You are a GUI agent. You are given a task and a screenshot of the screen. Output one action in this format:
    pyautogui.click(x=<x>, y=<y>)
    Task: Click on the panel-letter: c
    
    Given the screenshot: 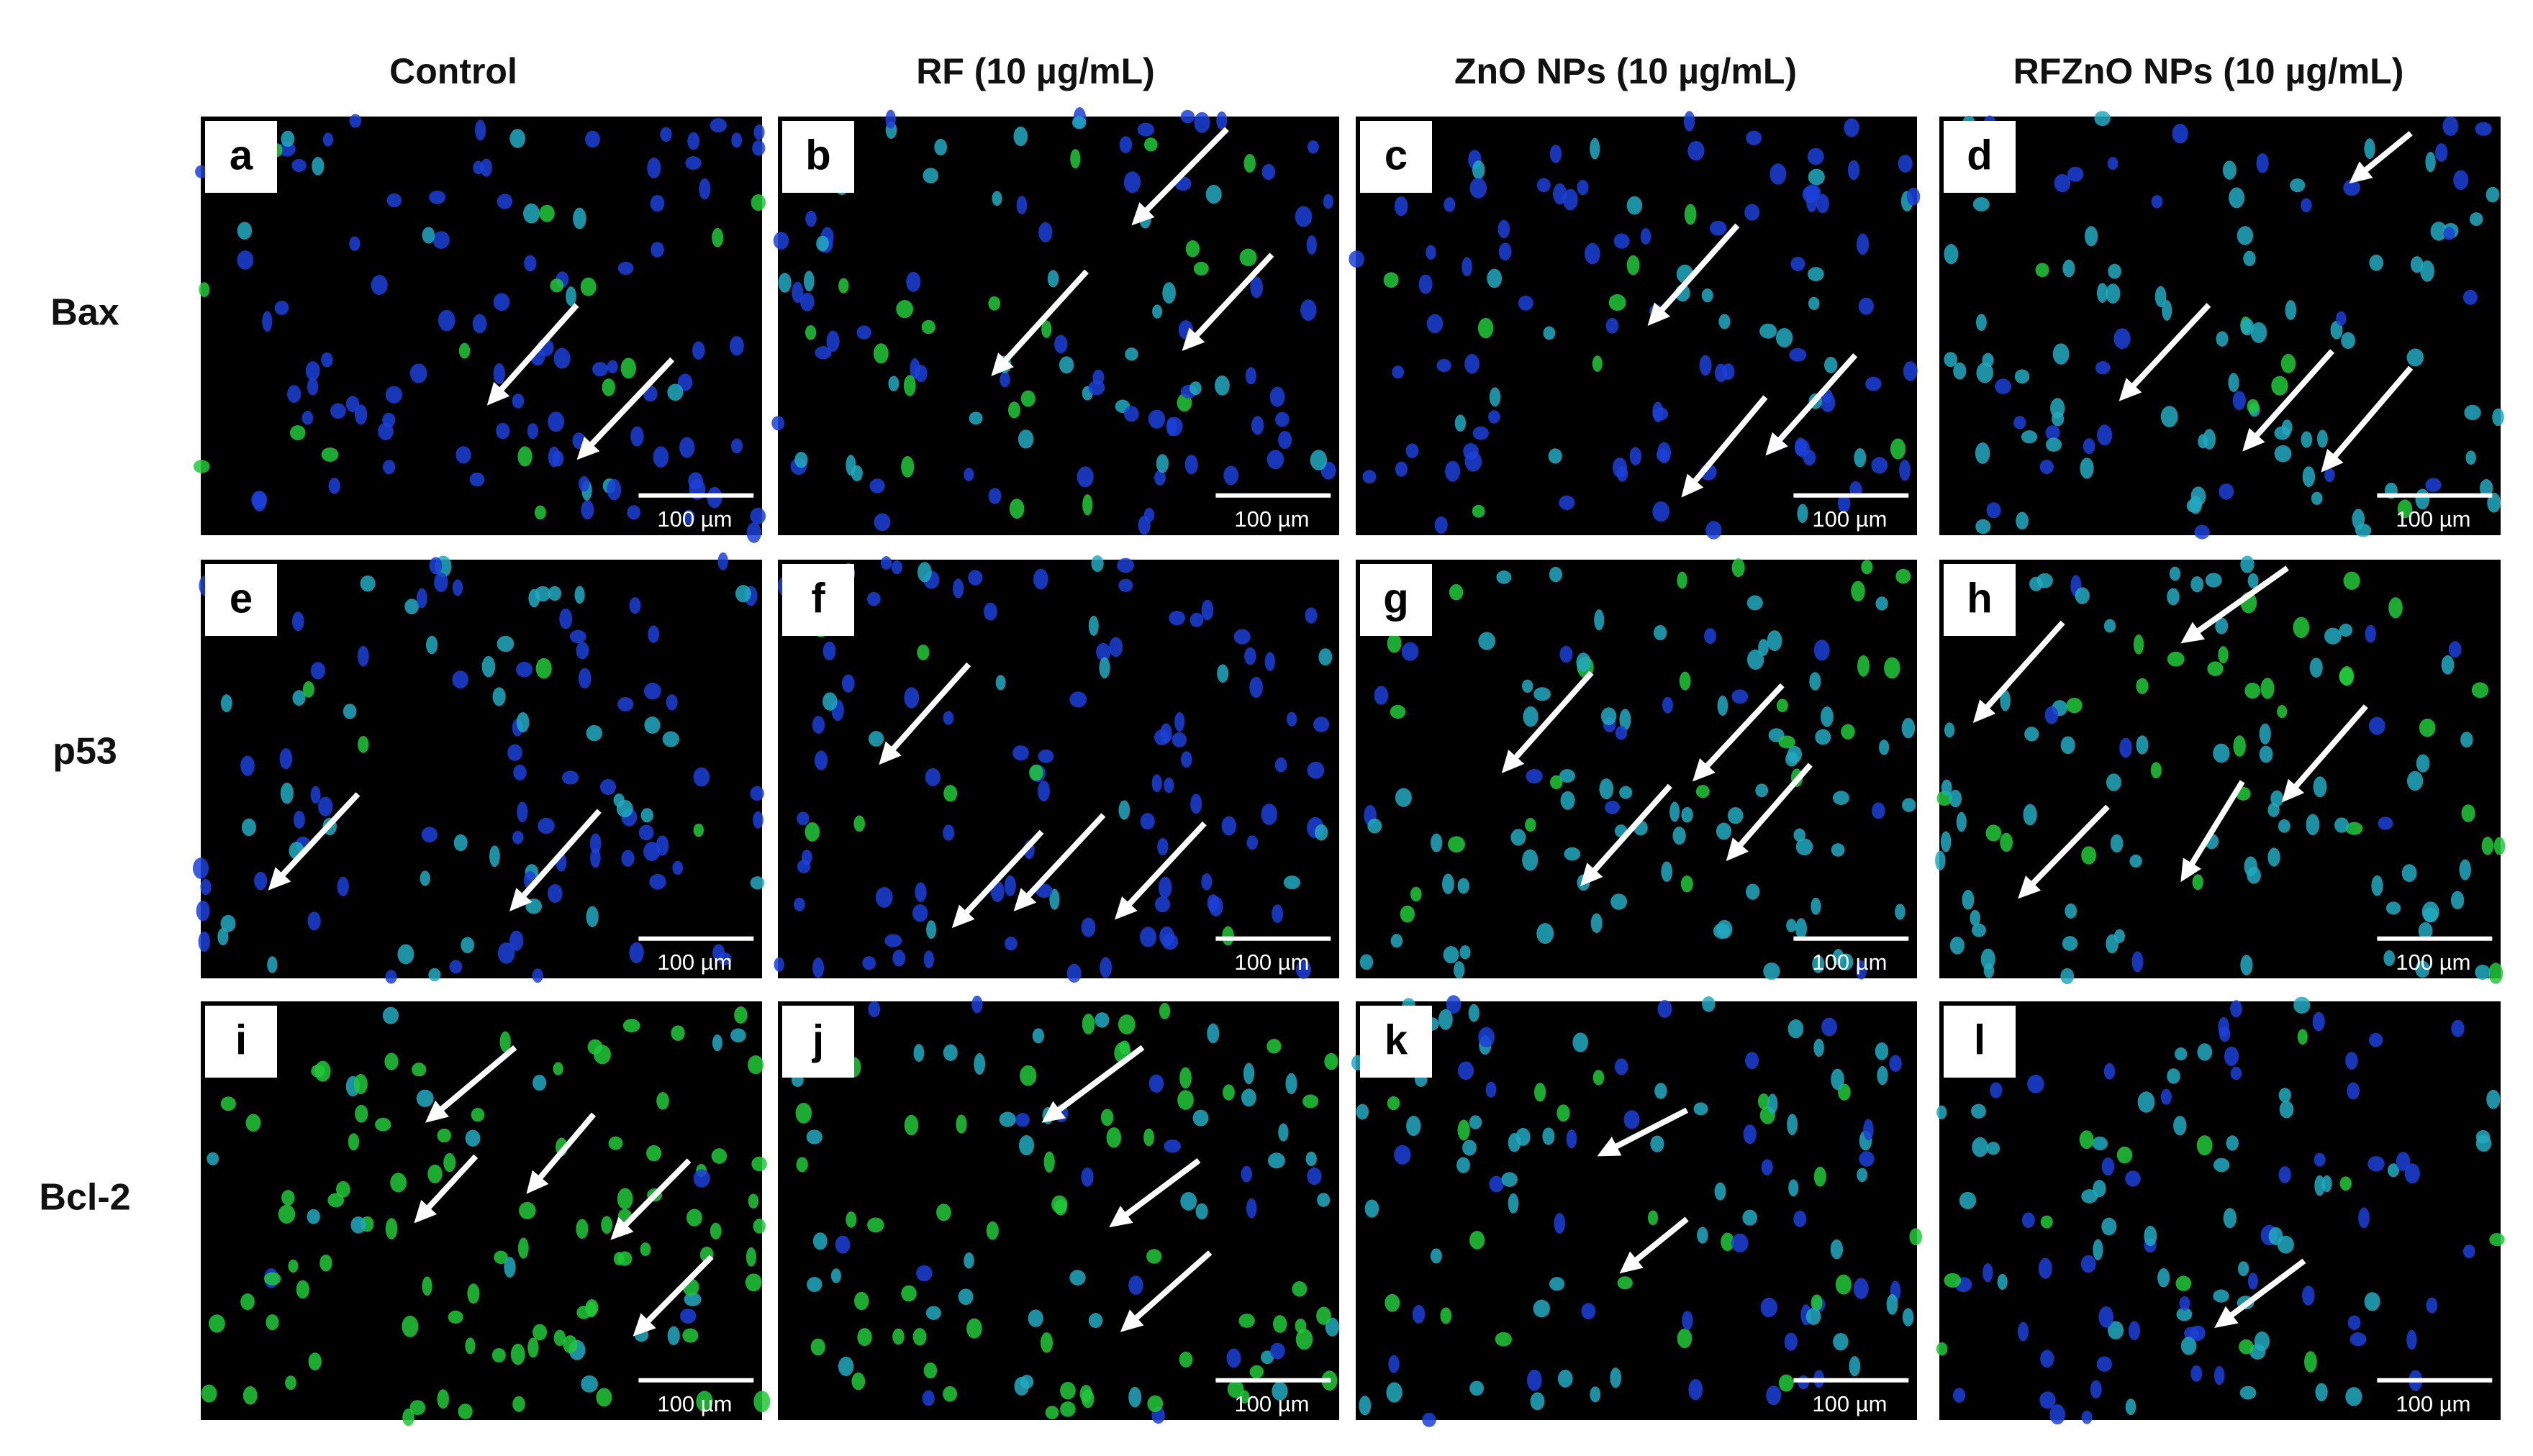 What is the action you would take?
    pyautogui.click(x=1396, y=155)
    